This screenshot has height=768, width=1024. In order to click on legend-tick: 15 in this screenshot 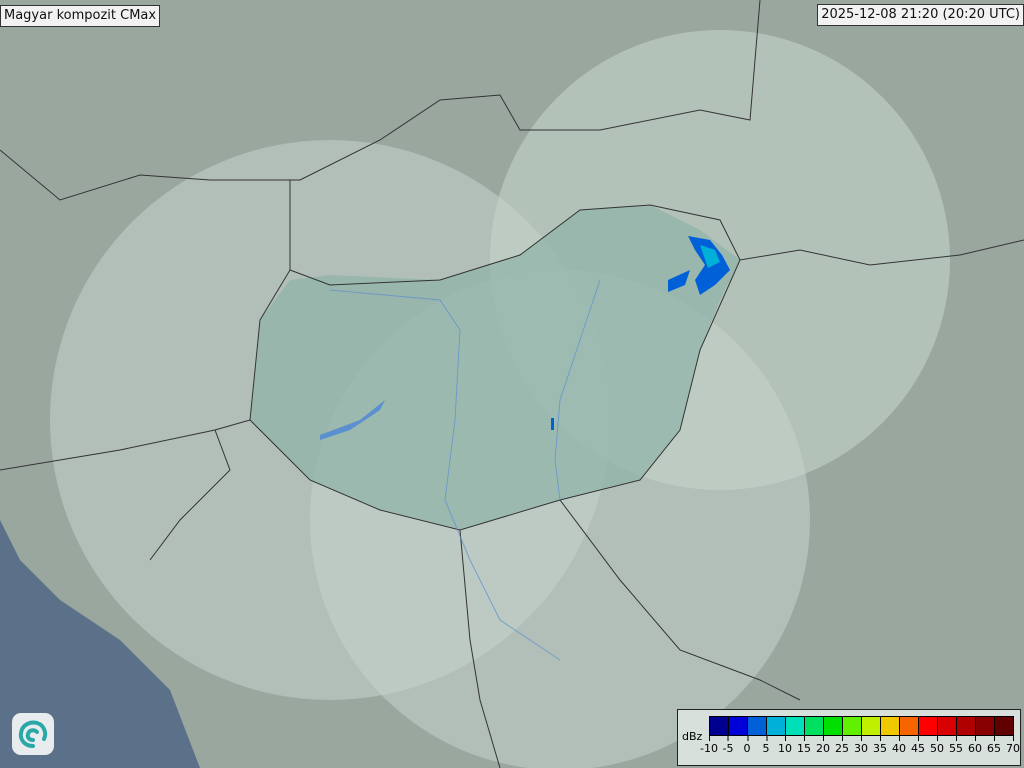, I will do `click(804, 745)`.